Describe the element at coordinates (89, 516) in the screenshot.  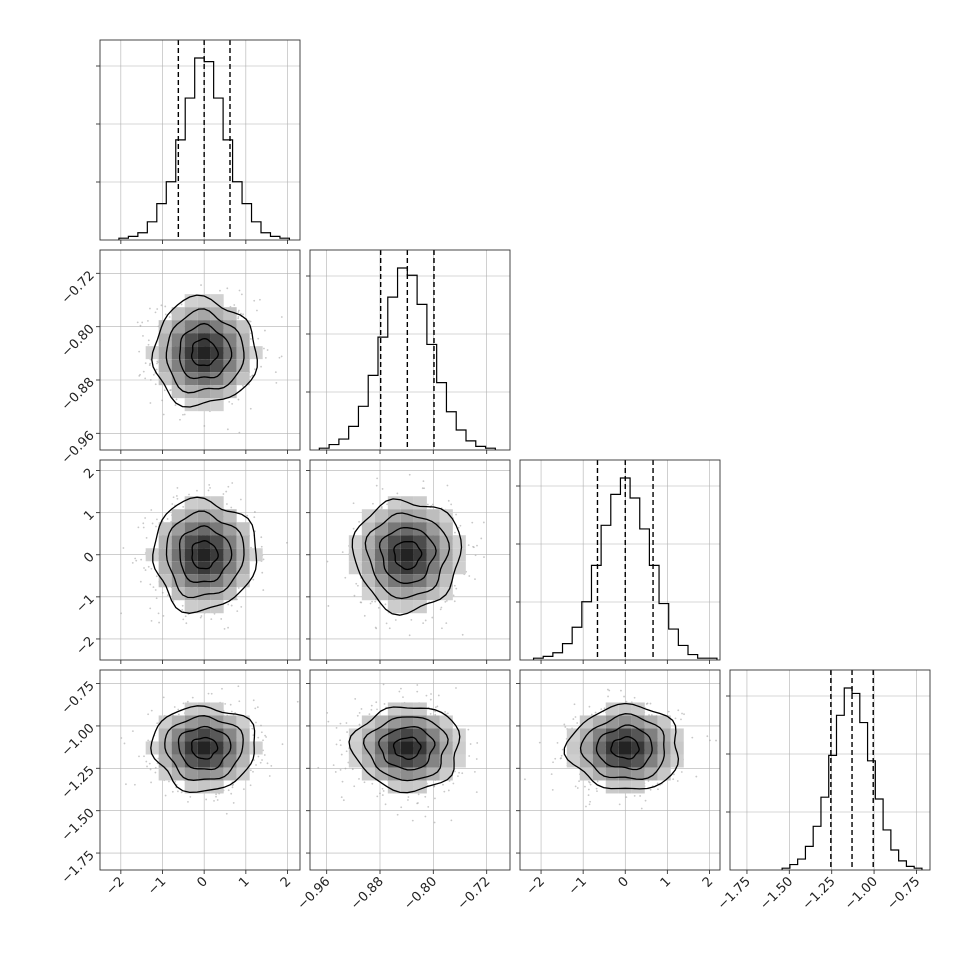
I see `y-tick-label-p2-3: 1` at that location.